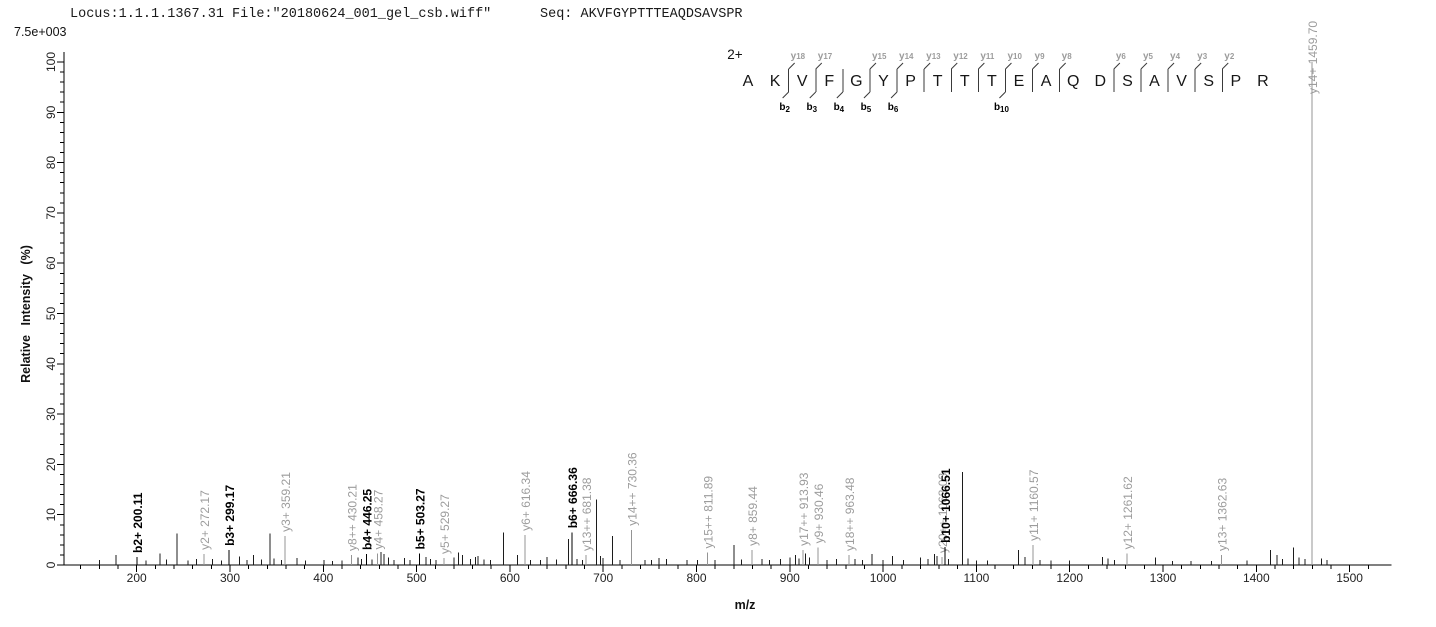 Image resolution: width=1436 pixels, height=627 pixels. I want to click on peak-label-y9+: y9+ 930.46, so click(819, 513).